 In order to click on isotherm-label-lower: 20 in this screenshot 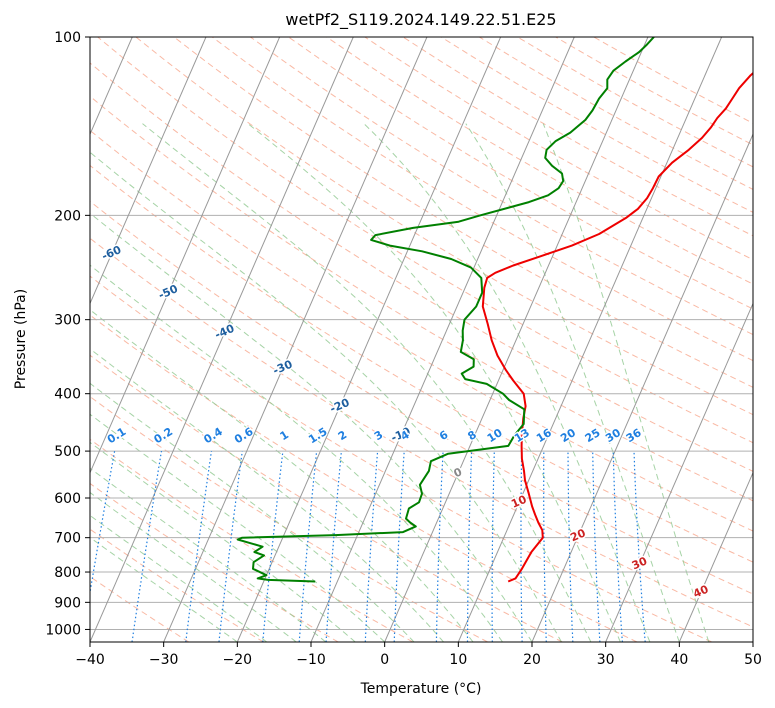, I will do `click(578, 535)`.